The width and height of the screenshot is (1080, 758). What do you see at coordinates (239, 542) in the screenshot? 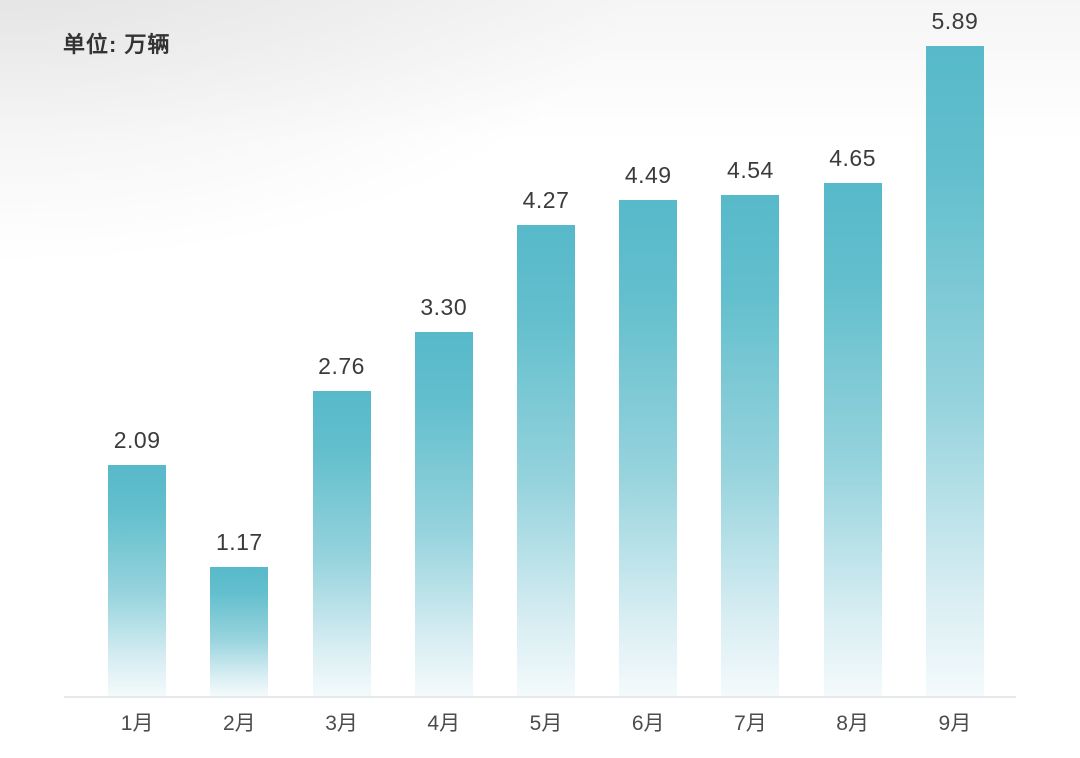
I see `bar-value-label: 1.17` at bounding box center [239, 542].